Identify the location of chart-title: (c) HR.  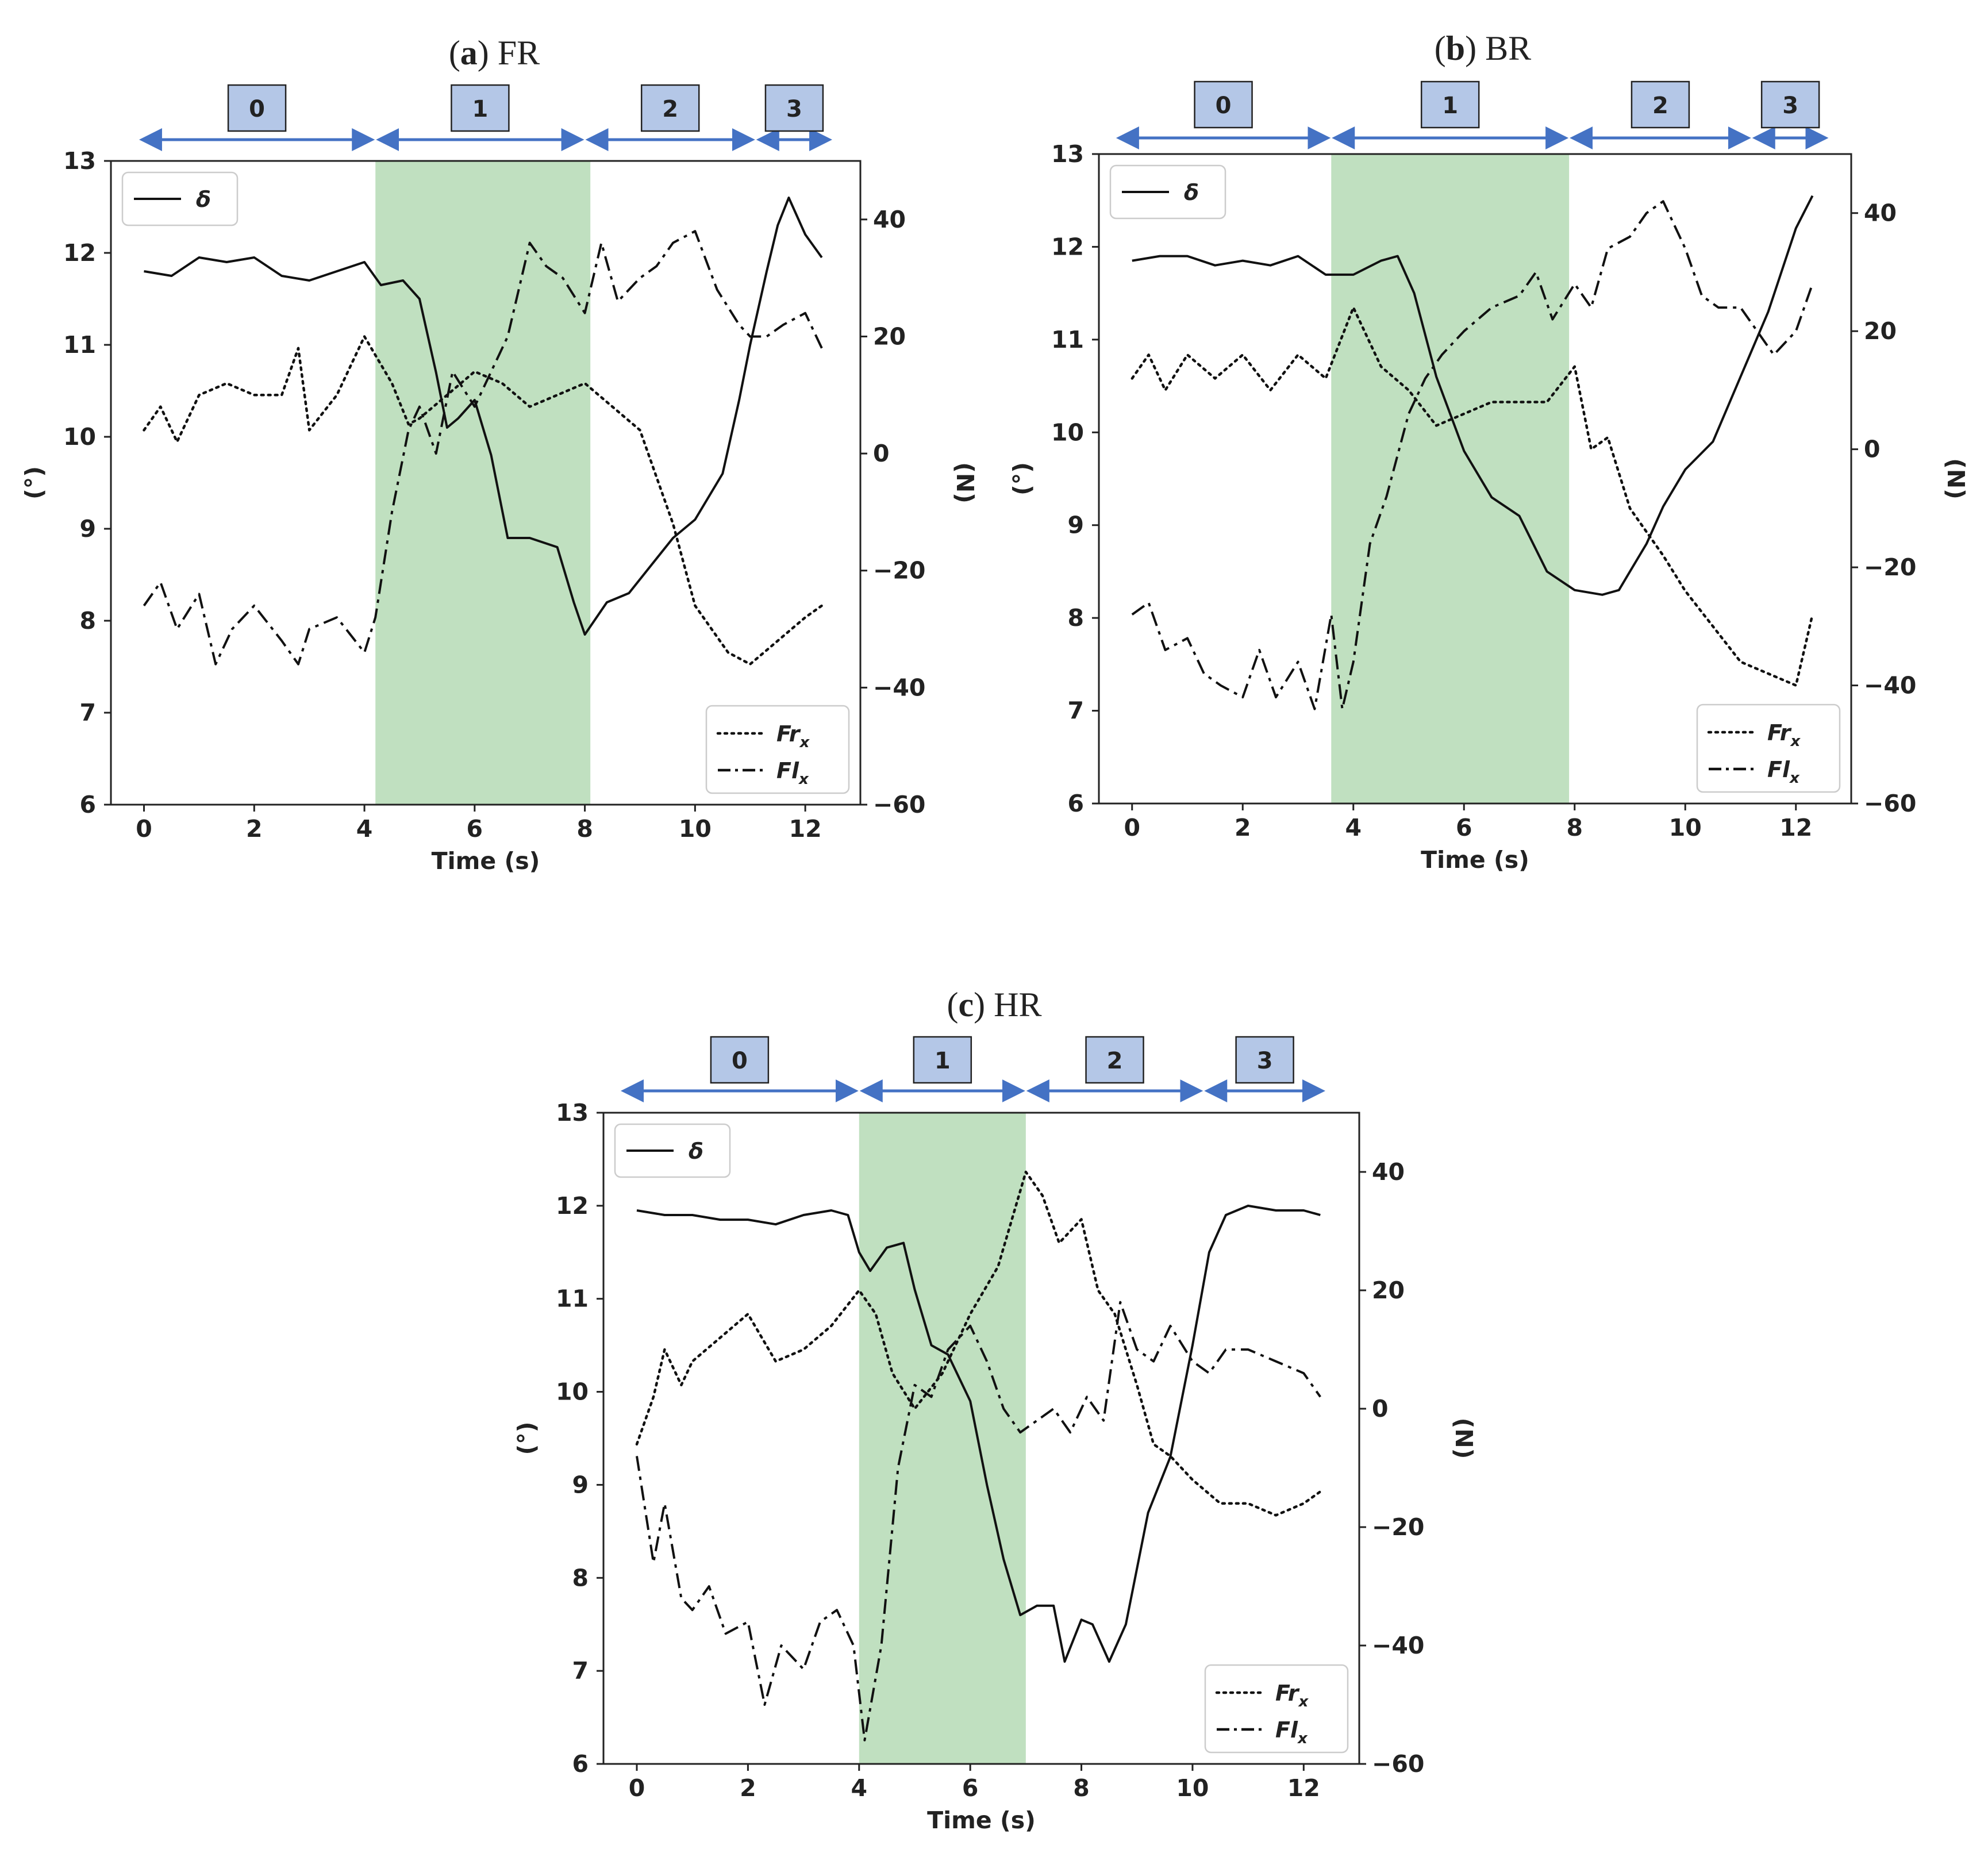
(994, 1005).